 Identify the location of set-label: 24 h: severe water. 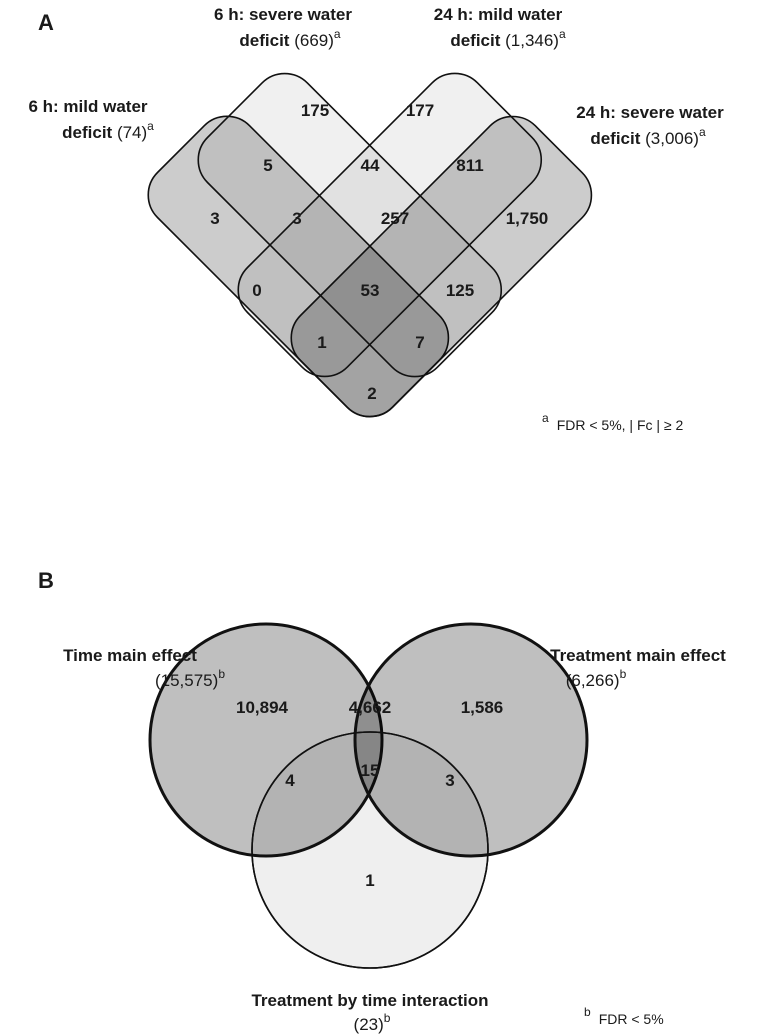
(650, 112).